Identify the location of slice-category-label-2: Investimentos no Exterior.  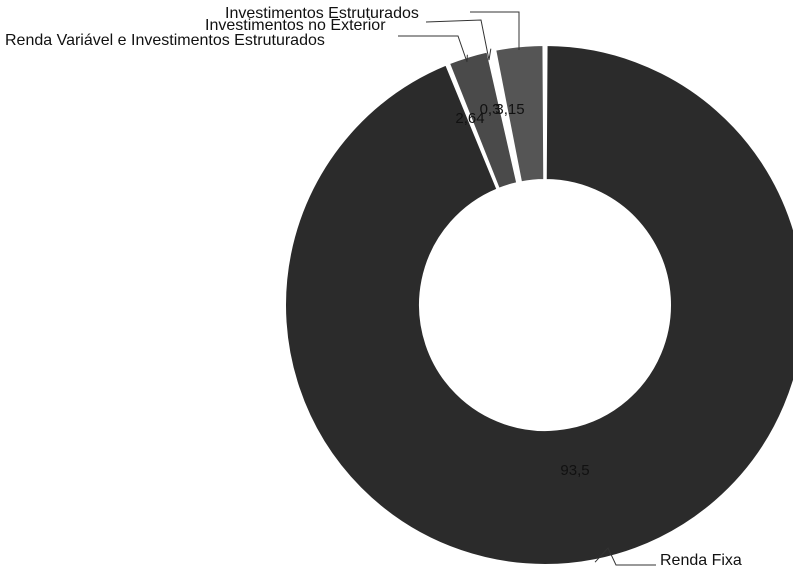
(295, 25).